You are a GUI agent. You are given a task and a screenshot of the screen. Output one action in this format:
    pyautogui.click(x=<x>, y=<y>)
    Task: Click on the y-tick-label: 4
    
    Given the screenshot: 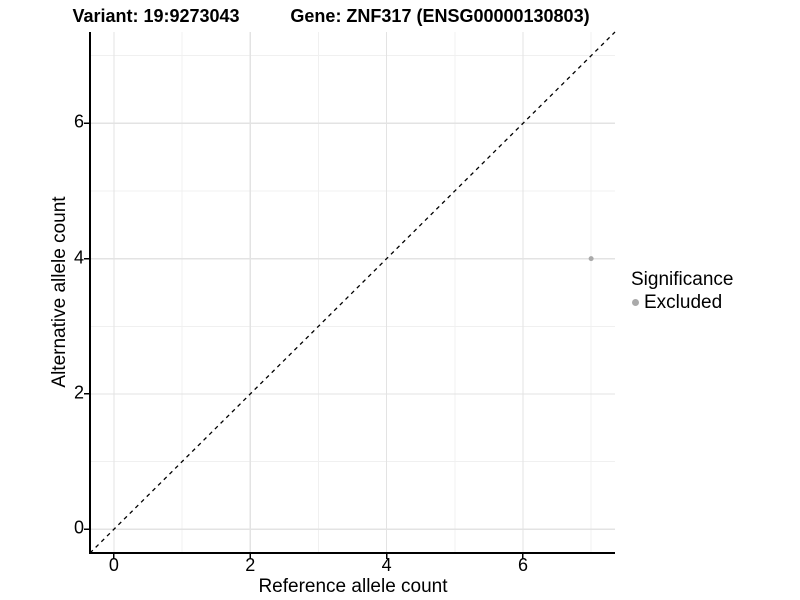 What is the action you would take?
    pyautogui.click(x=78, y=257)
    